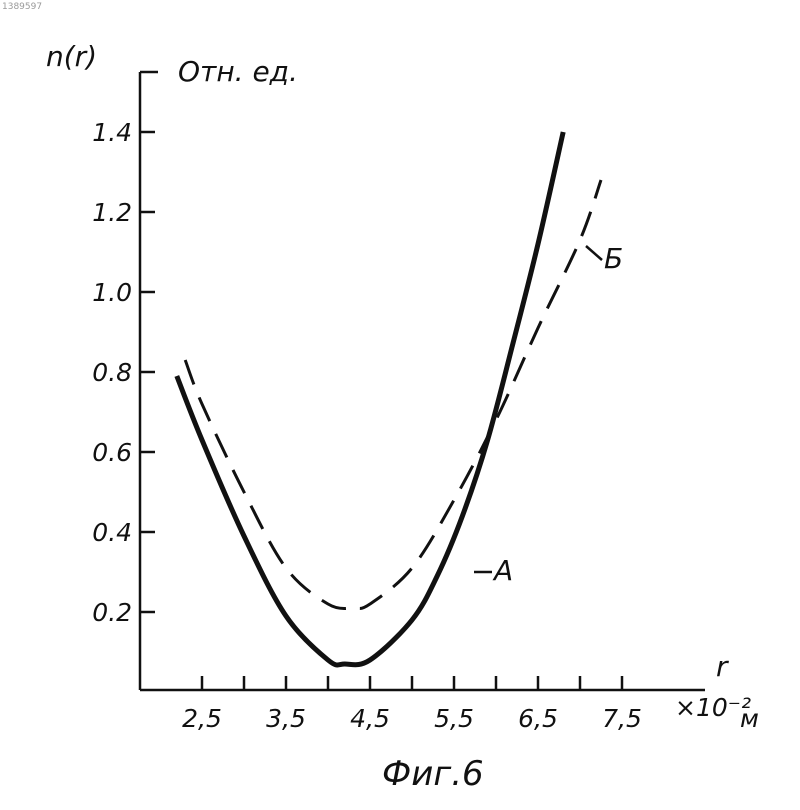 Image resolution: width=800 pixels, height=810 pixels. I want to click on x-tick-label: 3,5, so click(286, 718).